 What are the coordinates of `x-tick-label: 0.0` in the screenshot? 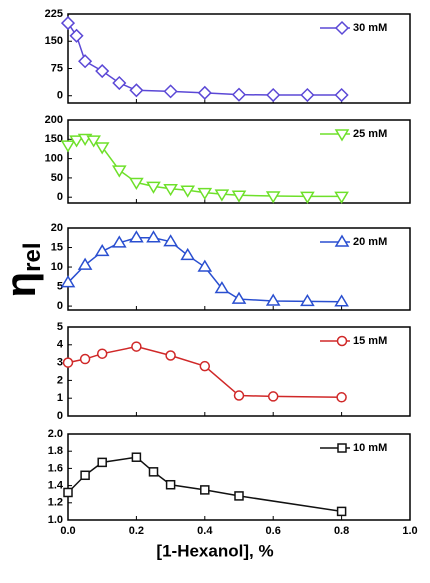 It's located at (67, 531).